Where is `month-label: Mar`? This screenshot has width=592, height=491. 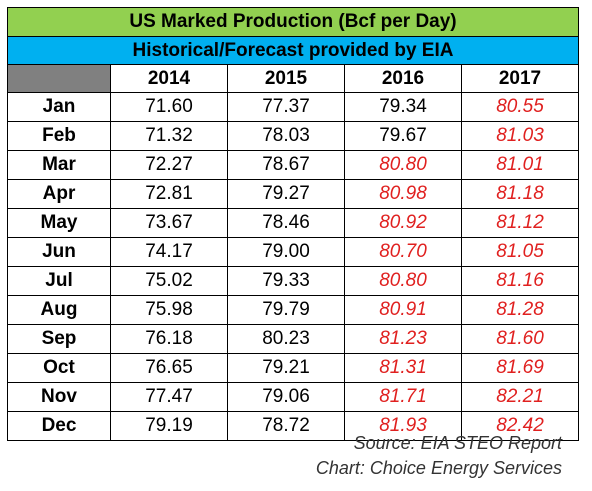 month-label: Mar is located at coordinates (59, 165).